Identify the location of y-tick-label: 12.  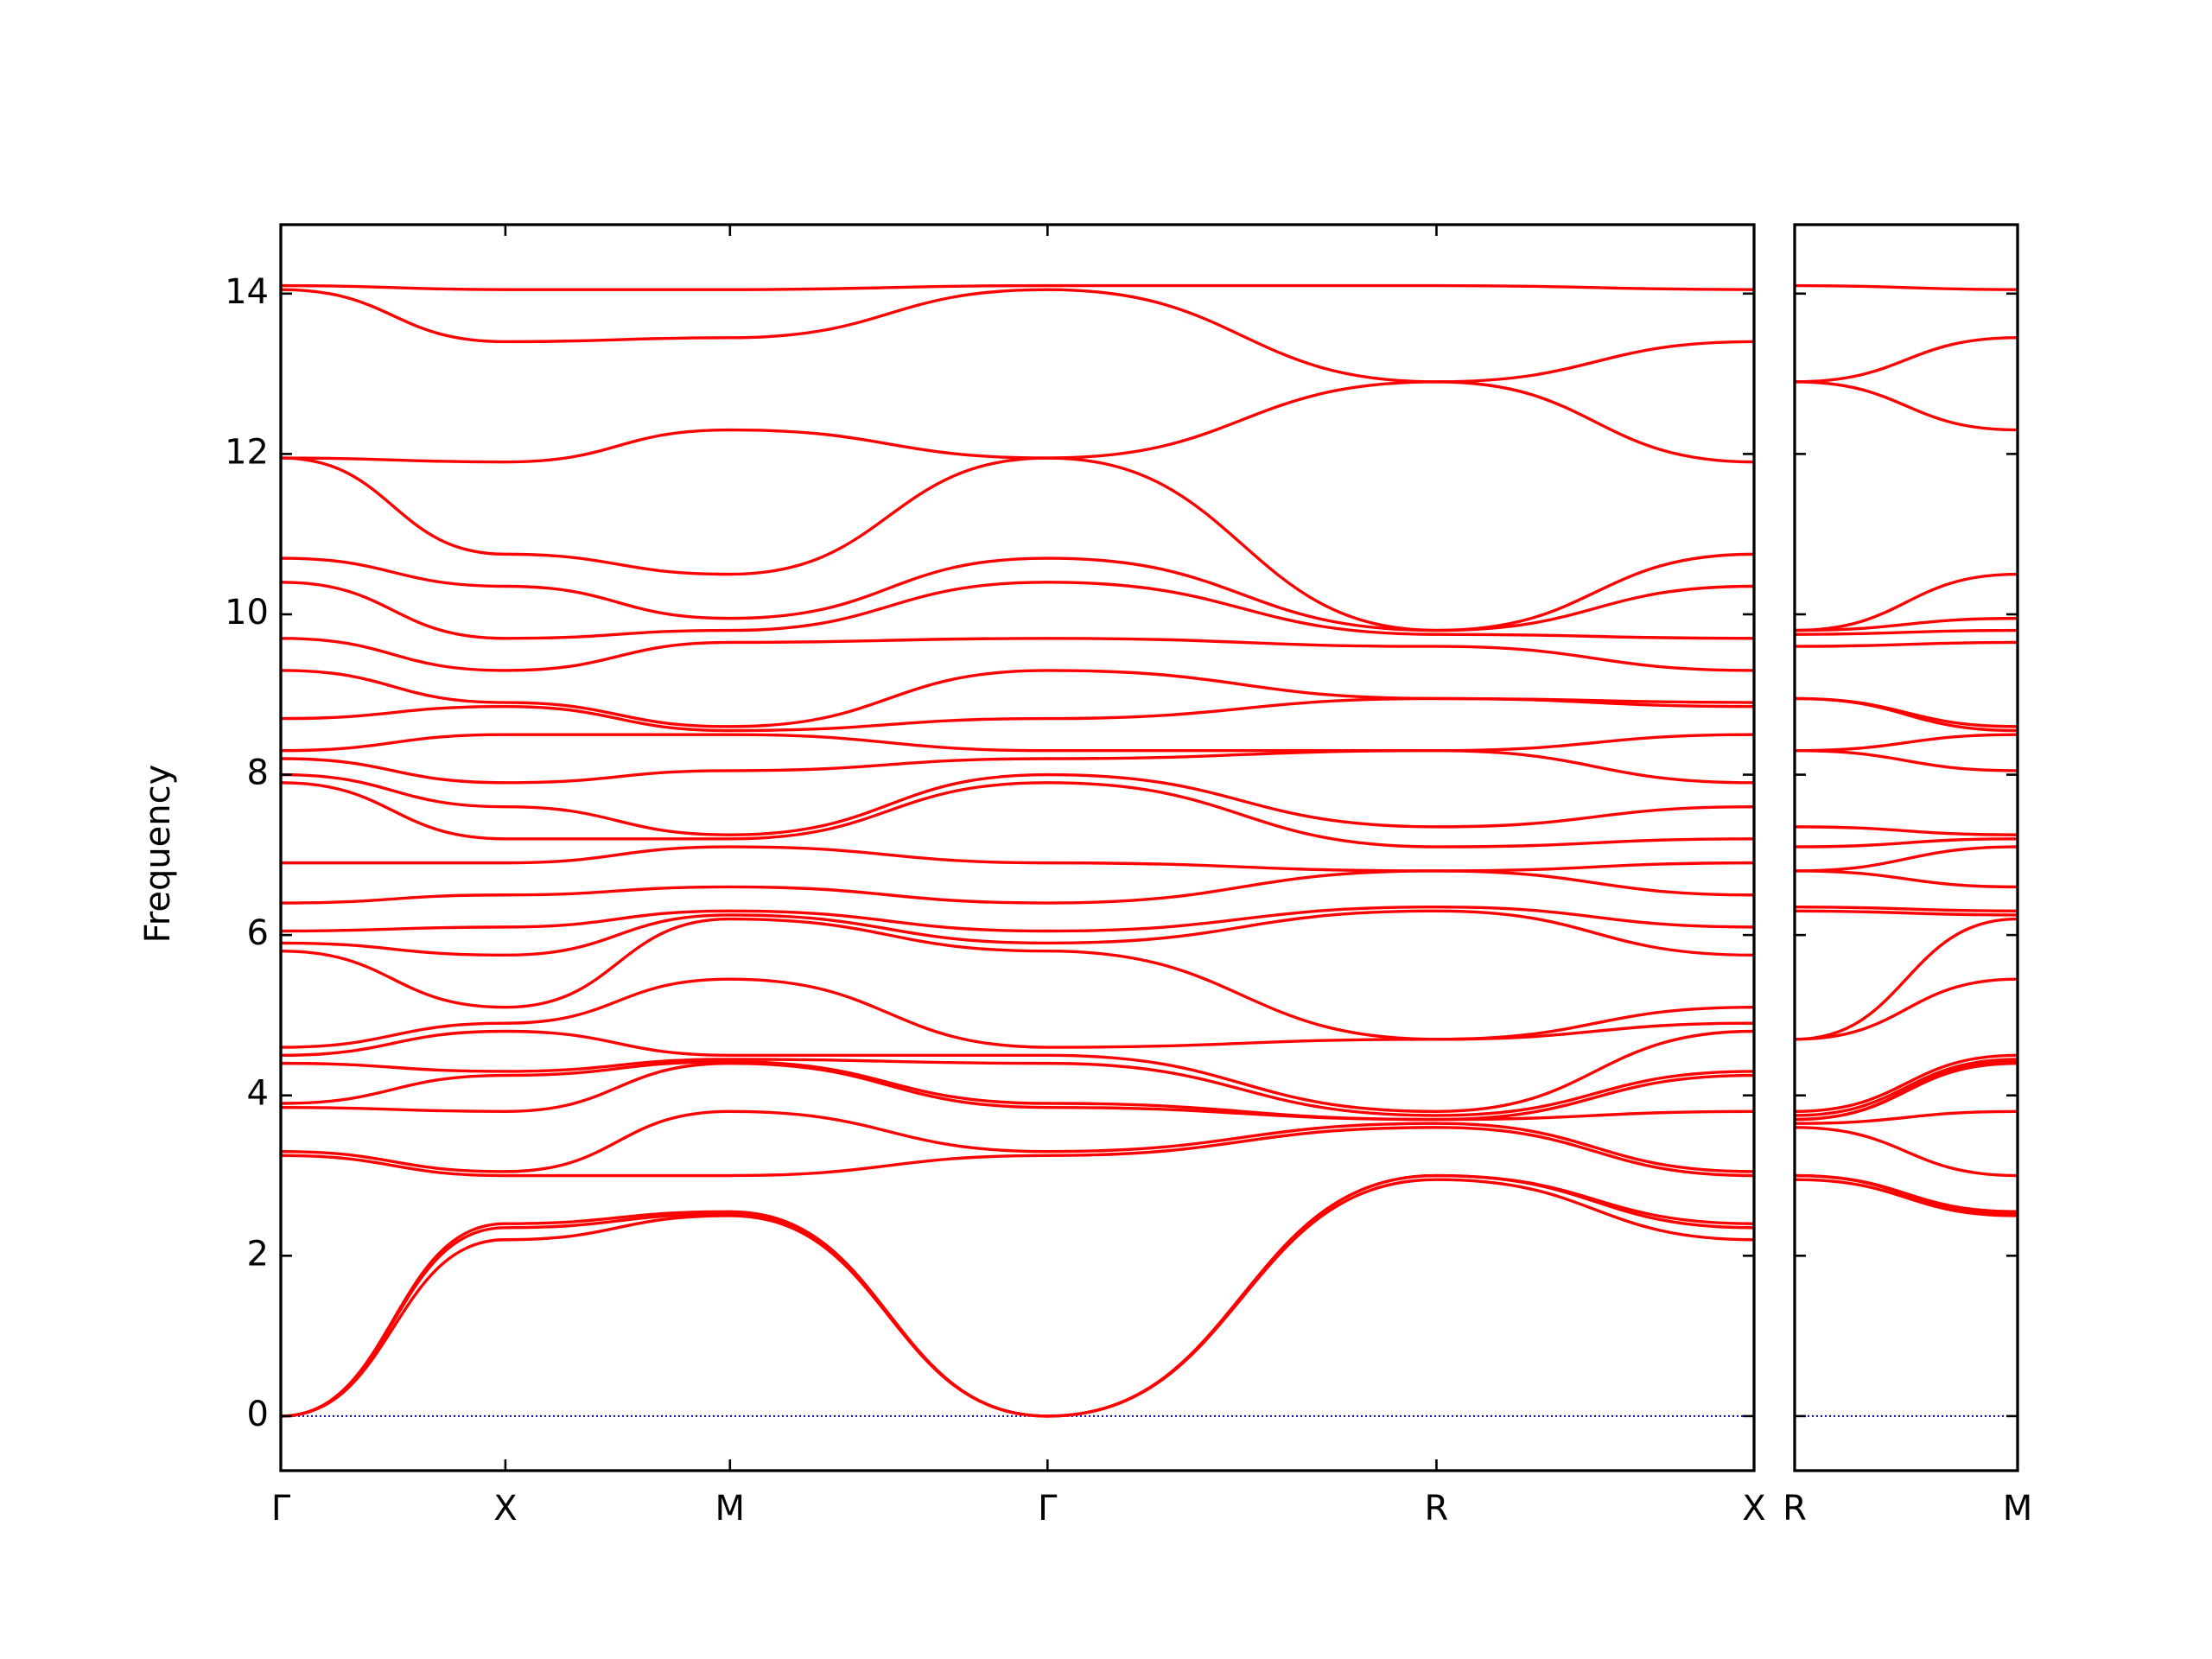
(247, 452).